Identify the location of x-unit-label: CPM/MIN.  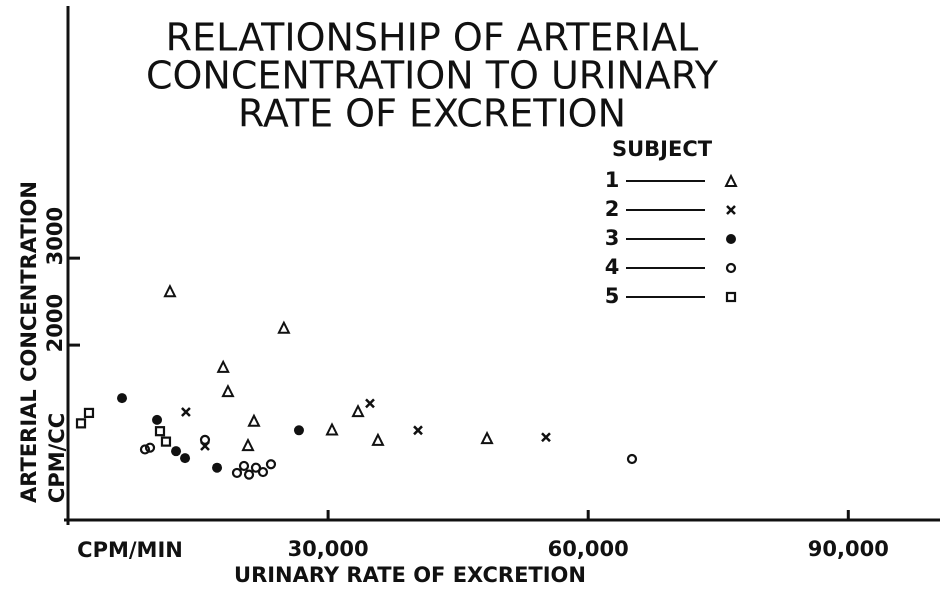
(130, 550).